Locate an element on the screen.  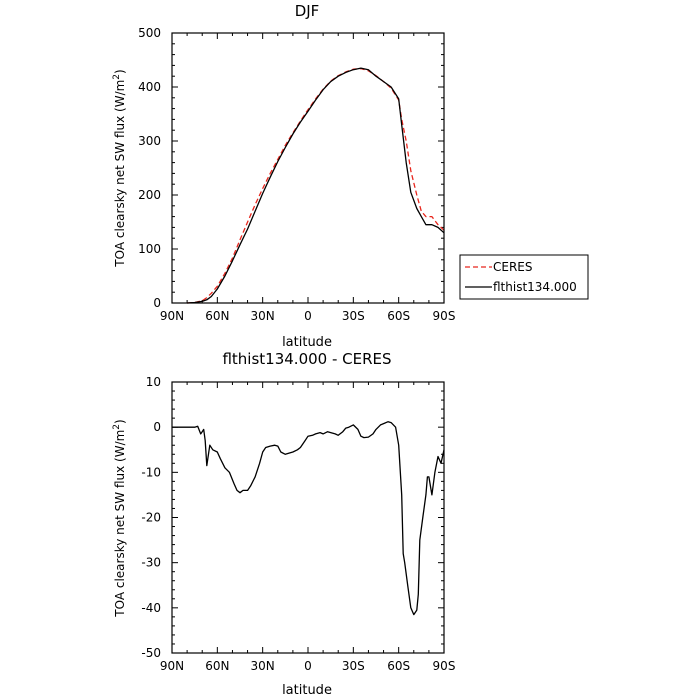
y-tick-label: 10 is located at coordinates (153, 382).